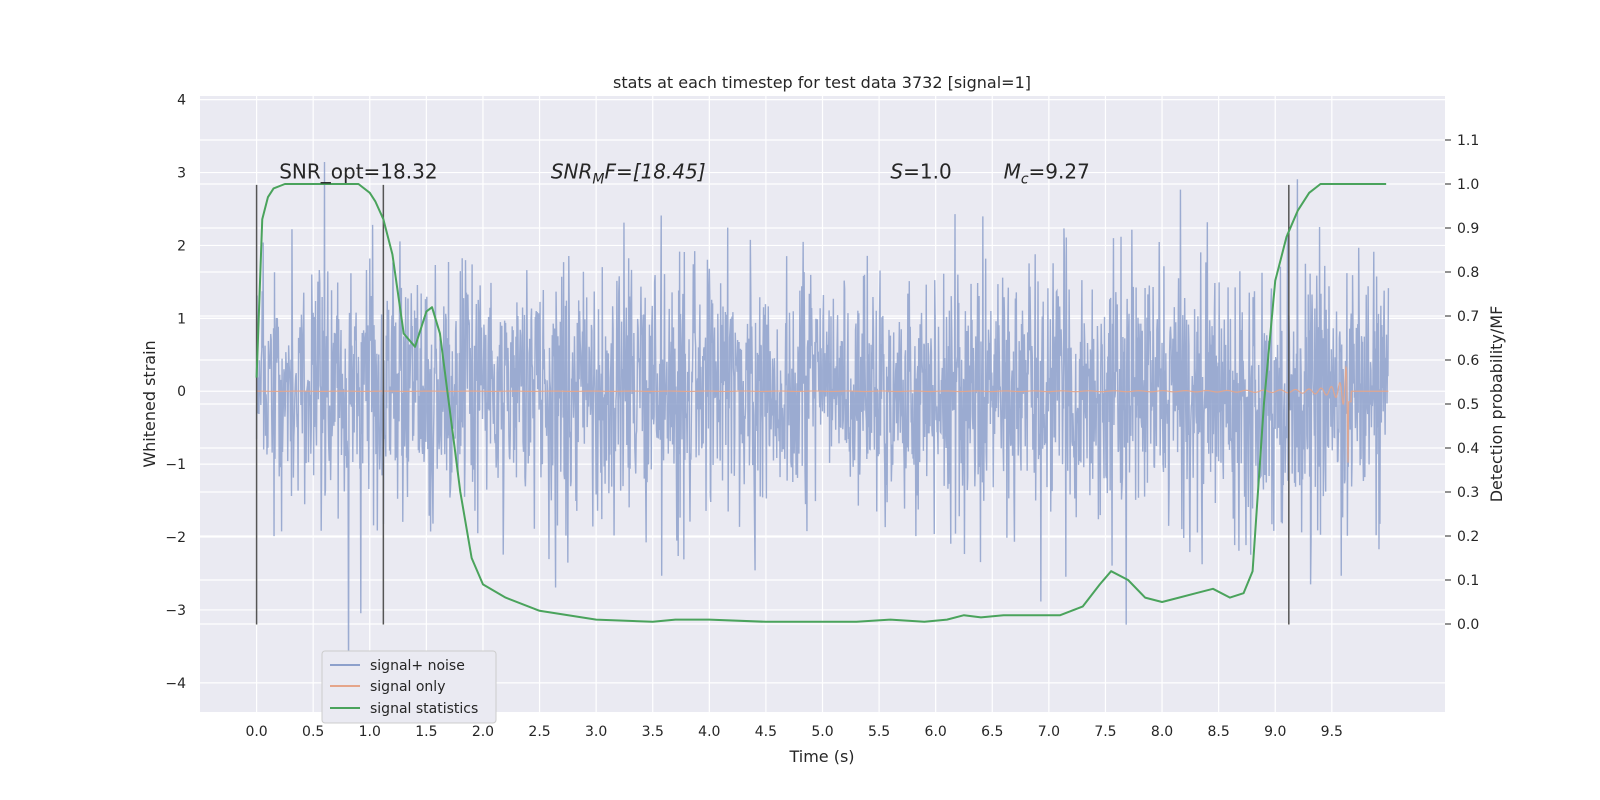  What do you see at coordinates (1468, 405) in the screenshot?
I see `y-right-tick-label: 0.5` at bounding box center [1468, 405].